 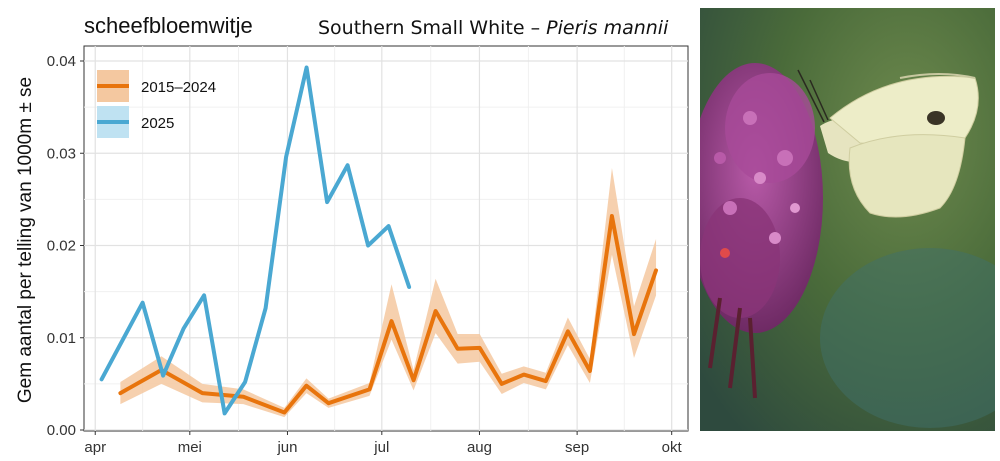 What do you see at coordinates (61, 61) in the screenshot?
I see `y-tick-label: 0.04` at bounding box center [61, 61].